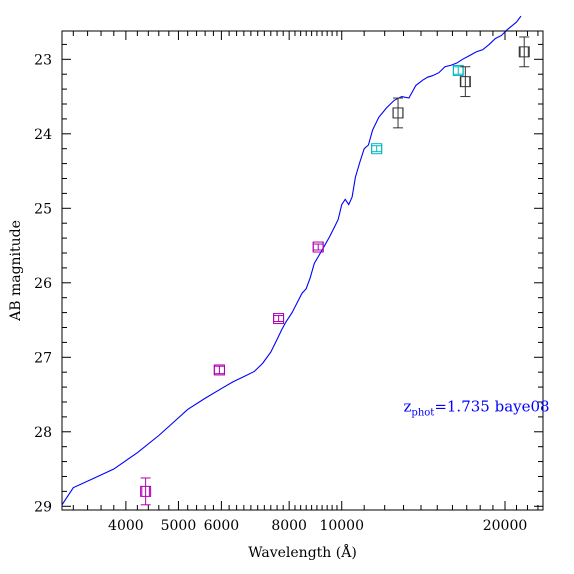  Describe the element at coordinates (505, 526) in the screenshot. I see `x-tick-label: 20000` at that location.